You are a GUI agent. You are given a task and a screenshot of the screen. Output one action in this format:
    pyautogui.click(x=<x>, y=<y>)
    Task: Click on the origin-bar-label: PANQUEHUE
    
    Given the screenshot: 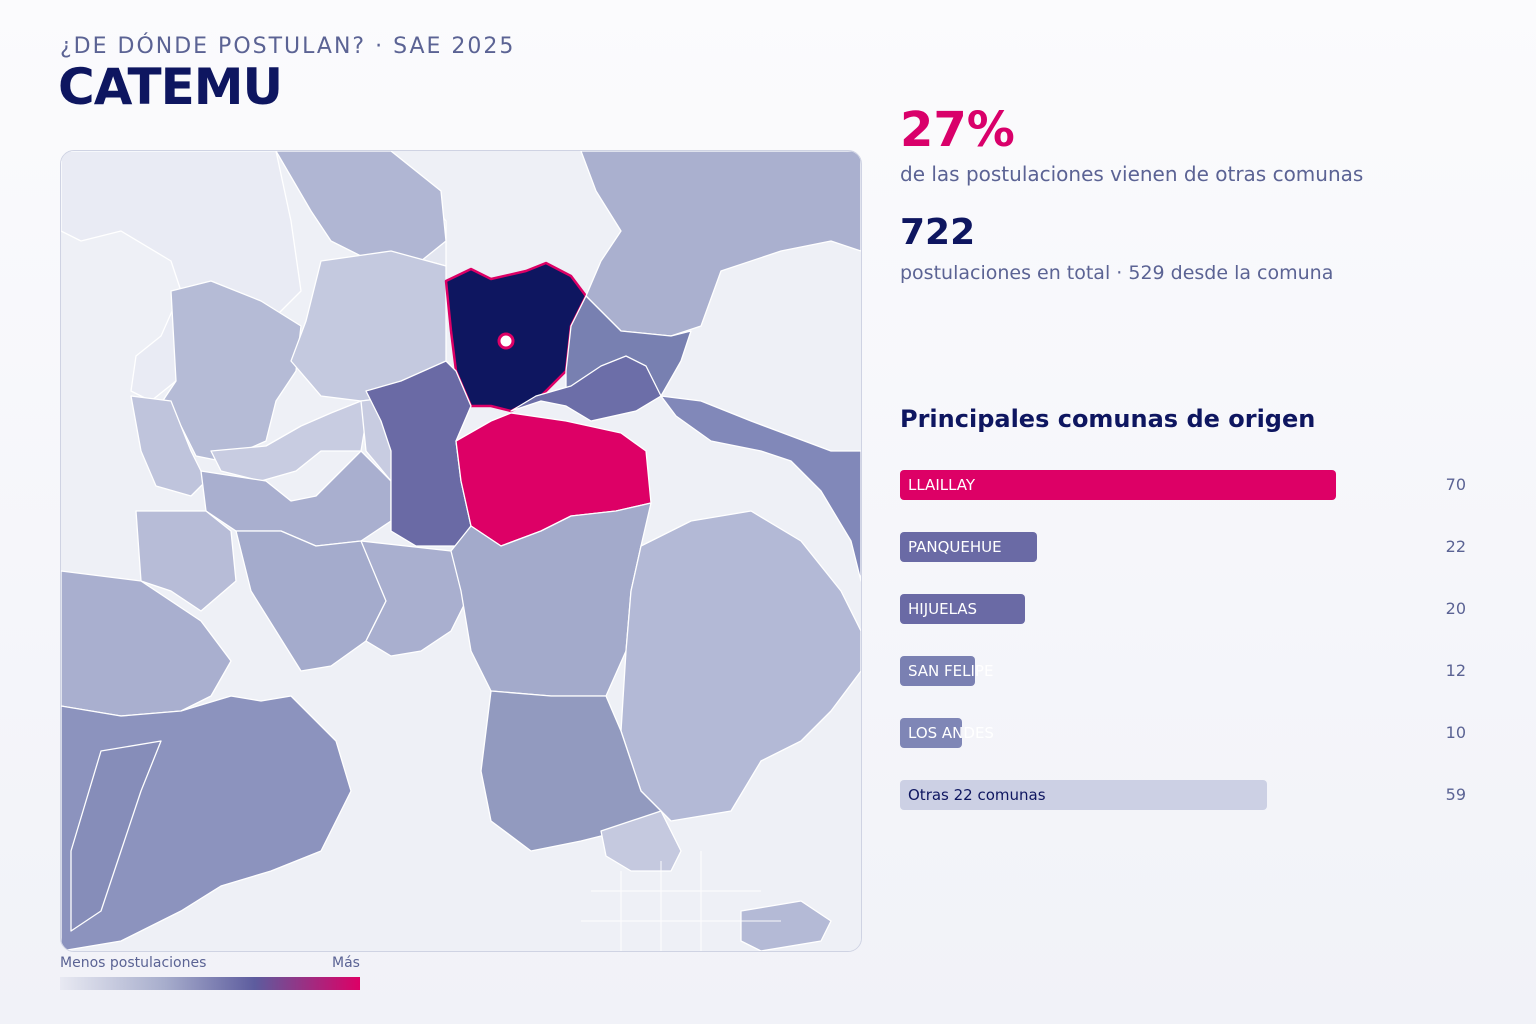 What is the action you would take?
    pyautogui.click(x=955, y=547)
    